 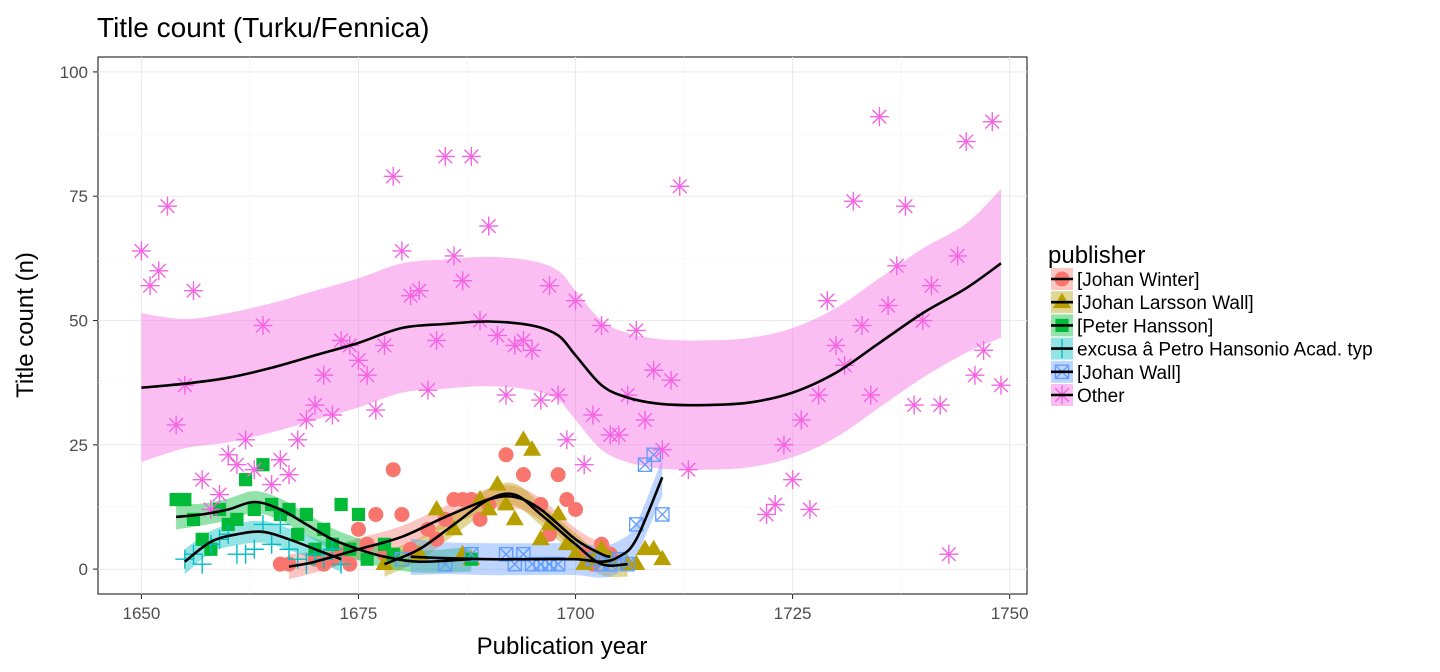 I want to click on legend-title: publisher, so click(x=1096, y=255).